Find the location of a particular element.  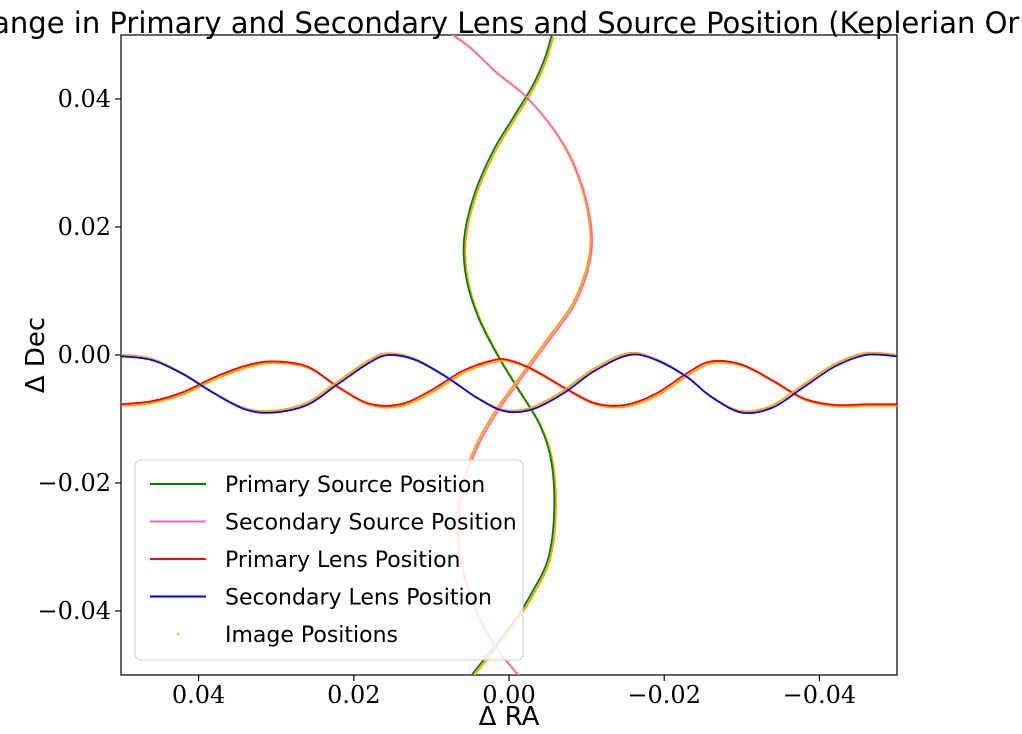

series-line-primary-lens-position is located at coordinates (509, 382).